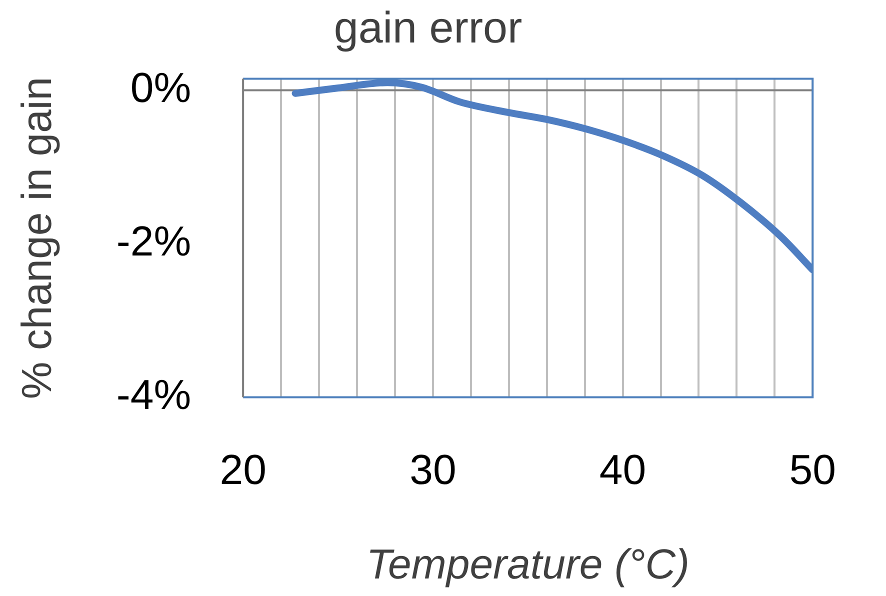 This screenshot has width=886, height=596. What do you see at coordinates (433, 469) in the screenshot?
I see `x-tick-label: 30` at bounding box center [433, 469].